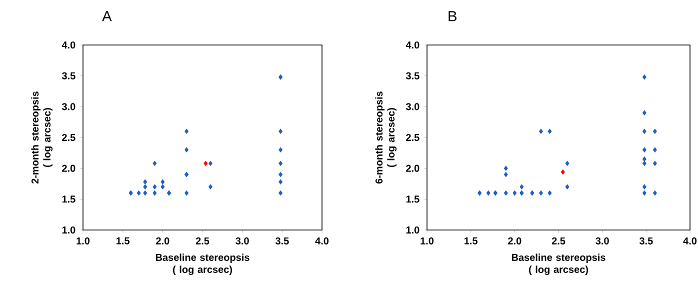 This screenshot has width=698, height=296. What do you see at coordinates (42, 138) in the screenshot?
I see `y-axis-title: 2-month stereopsis ( log arcsec)` at bounding box center [42, 138].